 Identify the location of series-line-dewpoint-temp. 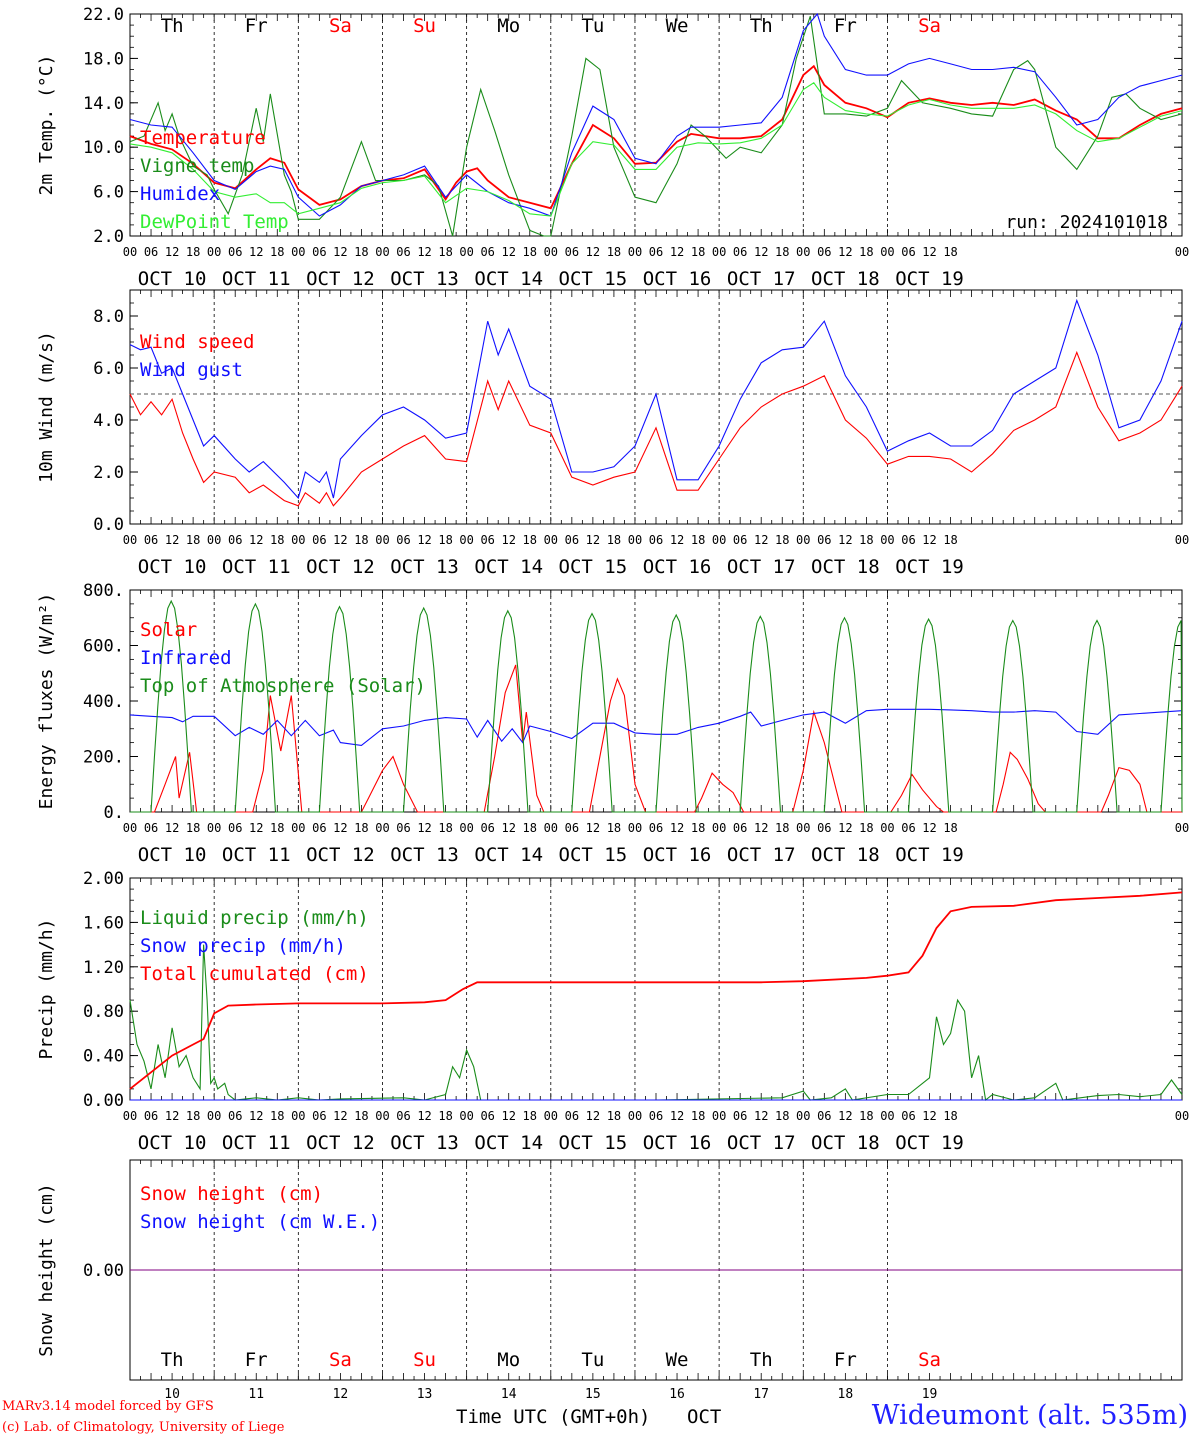
(656, 149).